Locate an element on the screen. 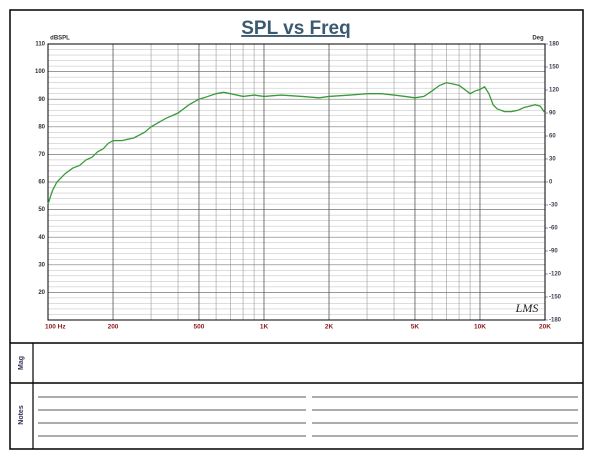  y-tick-label: 60 is located at coordinates (41, 183).